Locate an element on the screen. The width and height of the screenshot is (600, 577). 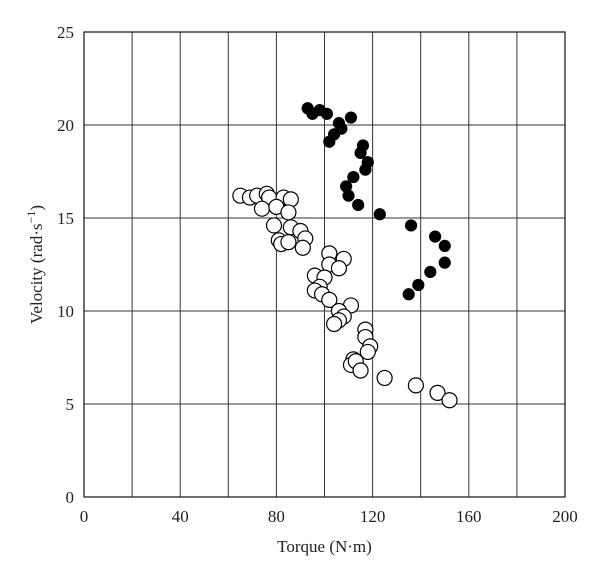
y-axis-label: Velocity (rad·s−1) is located at coordinates (35, 264).